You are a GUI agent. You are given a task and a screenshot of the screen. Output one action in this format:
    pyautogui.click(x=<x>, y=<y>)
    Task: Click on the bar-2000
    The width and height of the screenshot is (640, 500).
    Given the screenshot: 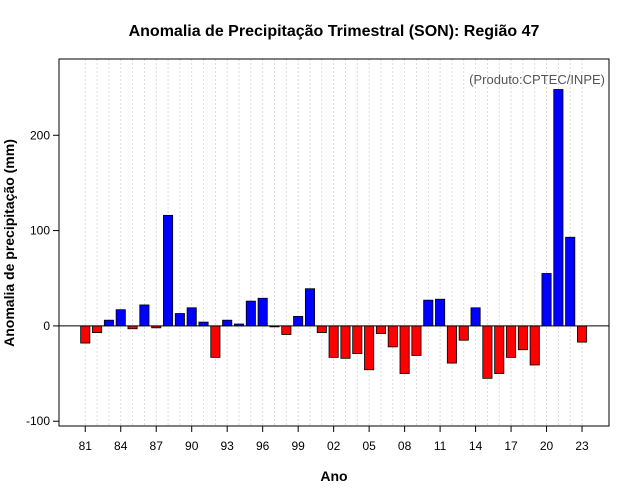 What is the action you would take?
    pyautogui.click(x=310, y=307)
    